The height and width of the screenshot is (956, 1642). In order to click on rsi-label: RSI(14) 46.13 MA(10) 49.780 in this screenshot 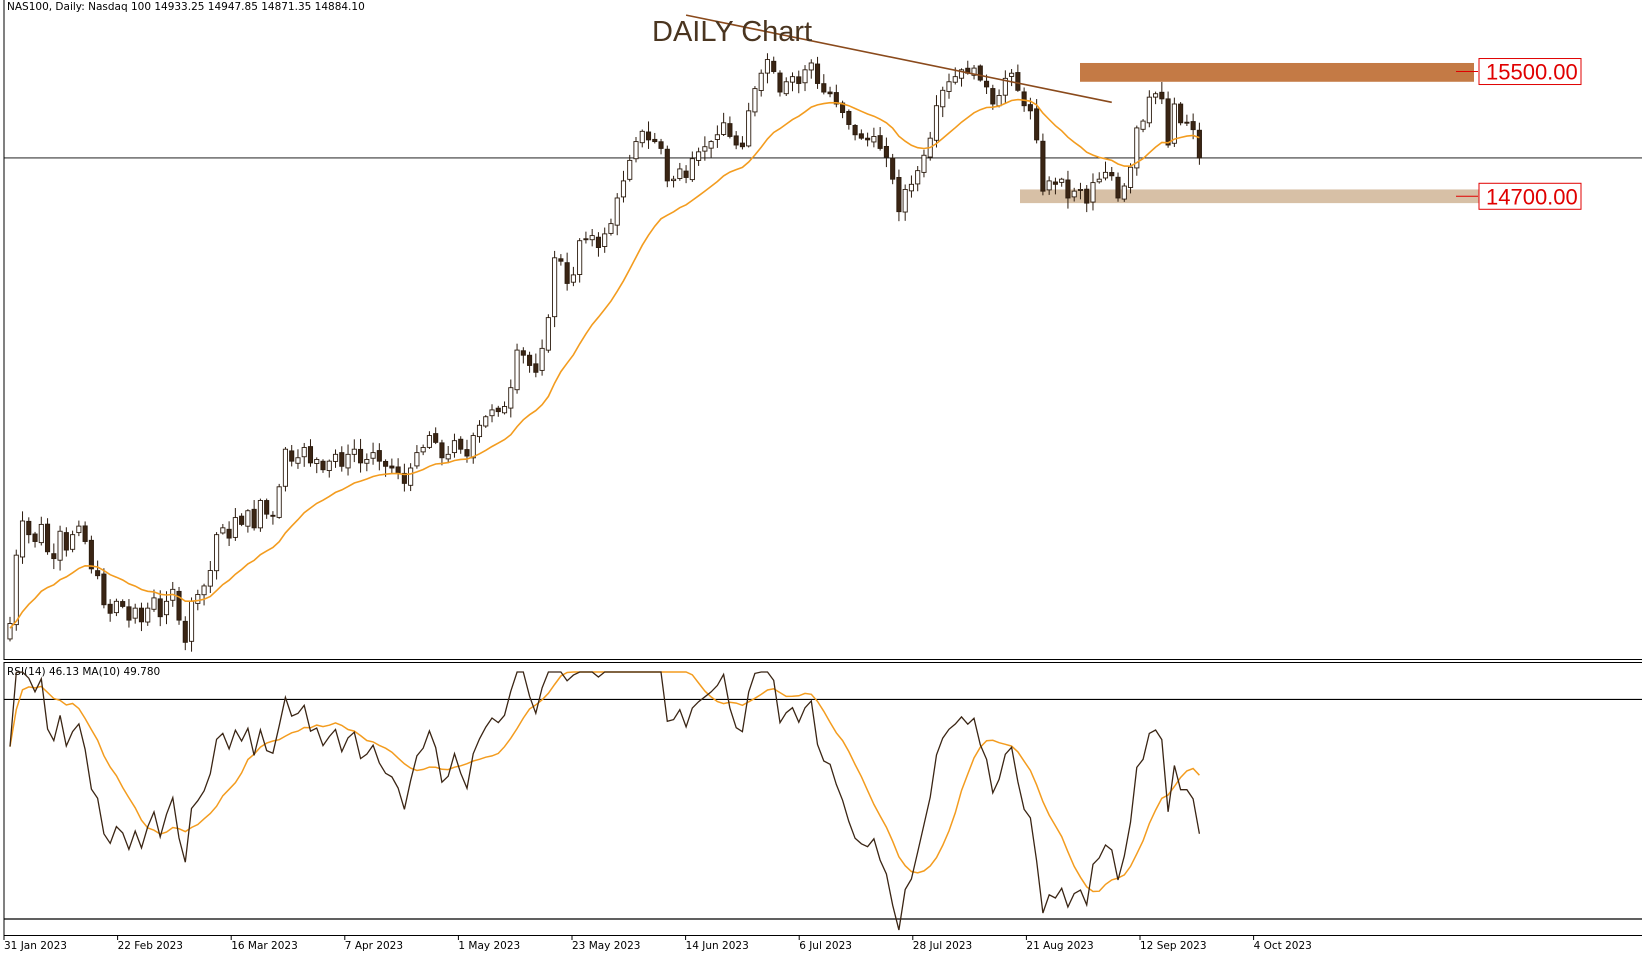, I will do `click(83, 672)`.